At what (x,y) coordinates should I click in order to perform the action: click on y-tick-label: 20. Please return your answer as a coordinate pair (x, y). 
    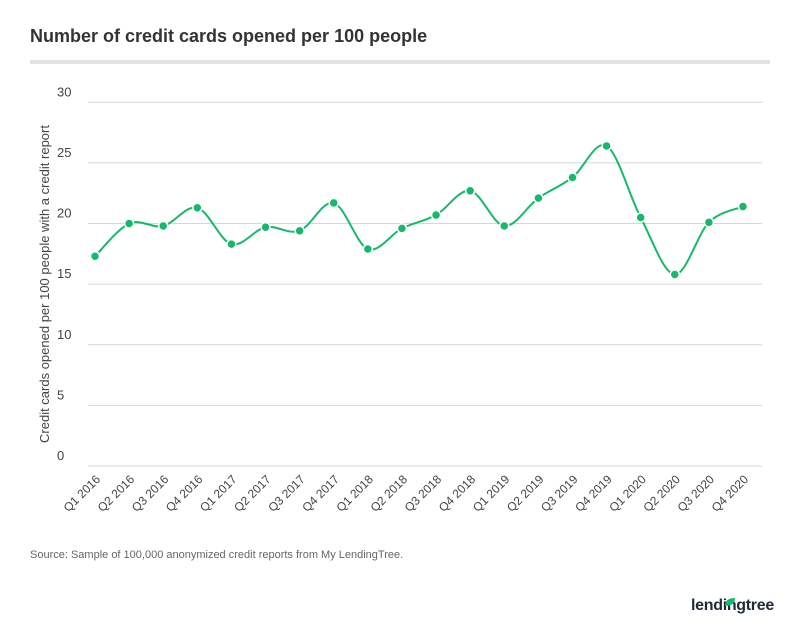
    Looking at the image, I should click on (64, 213).